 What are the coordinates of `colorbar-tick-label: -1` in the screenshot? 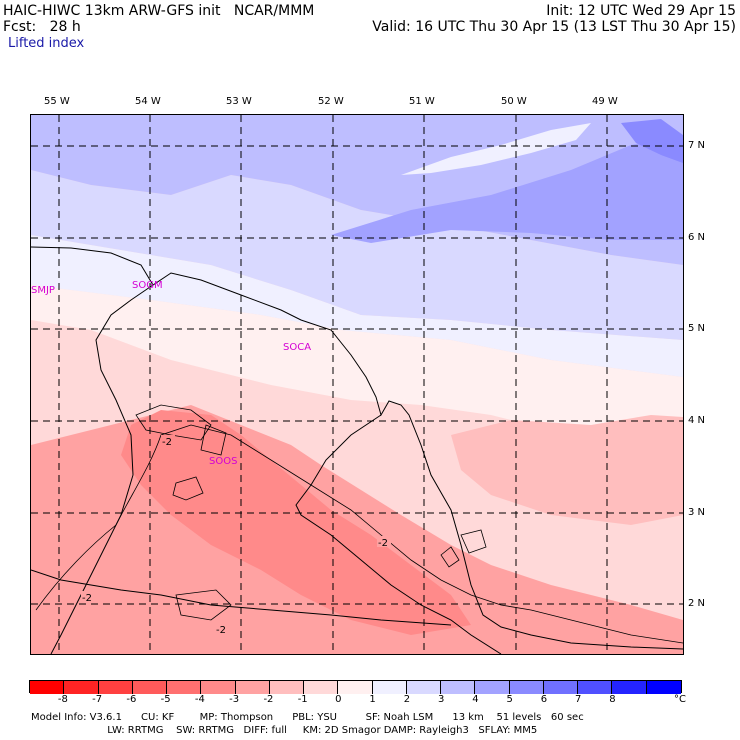 It's located at (302, 699).